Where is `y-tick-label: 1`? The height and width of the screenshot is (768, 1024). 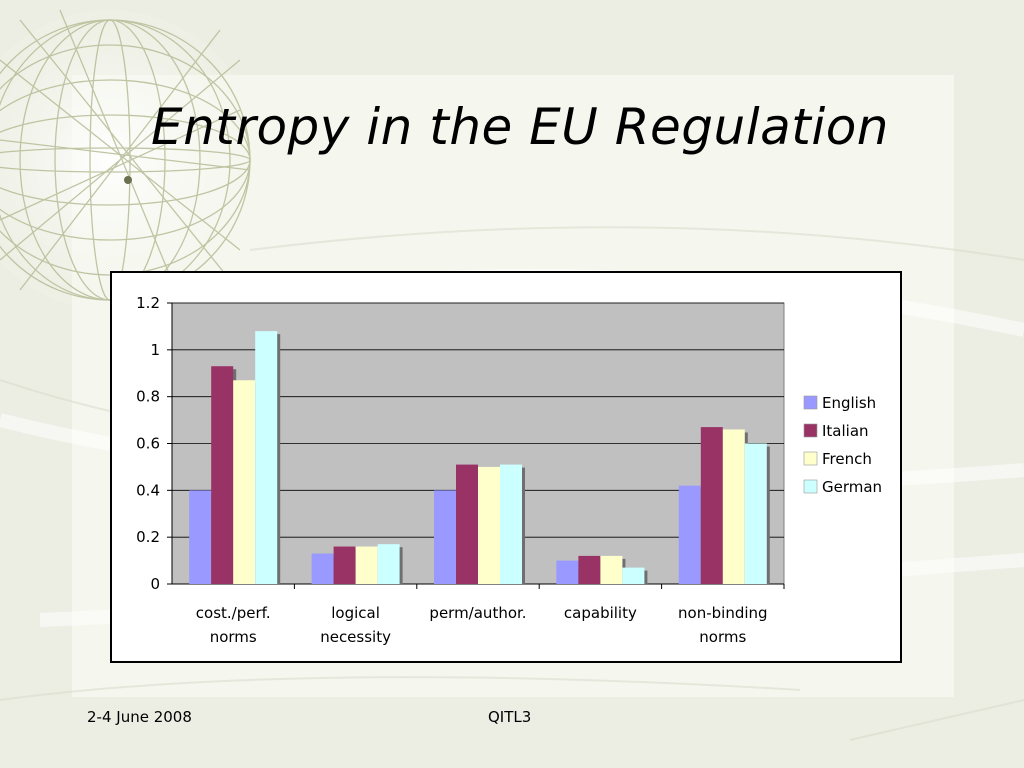 y-tick-label: 1 is located at coordinates (155, 350).